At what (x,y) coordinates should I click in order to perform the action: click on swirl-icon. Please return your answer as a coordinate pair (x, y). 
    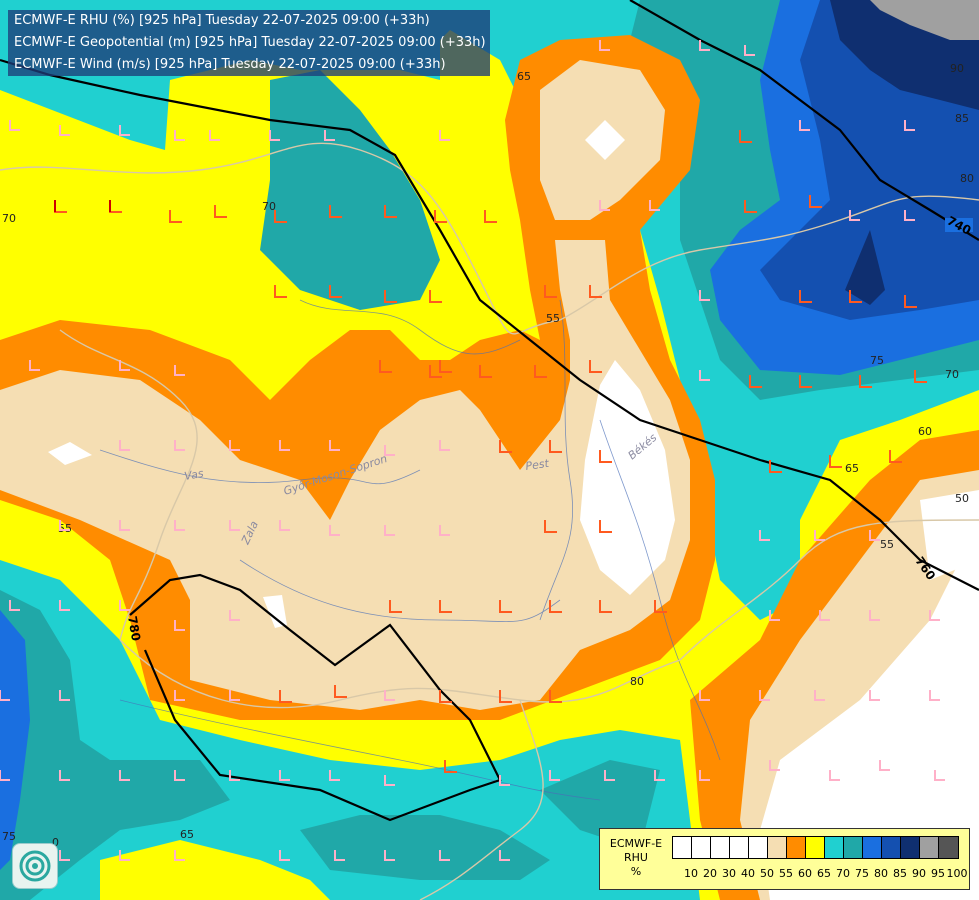
    Looking at the image, I should click on (35, 866).